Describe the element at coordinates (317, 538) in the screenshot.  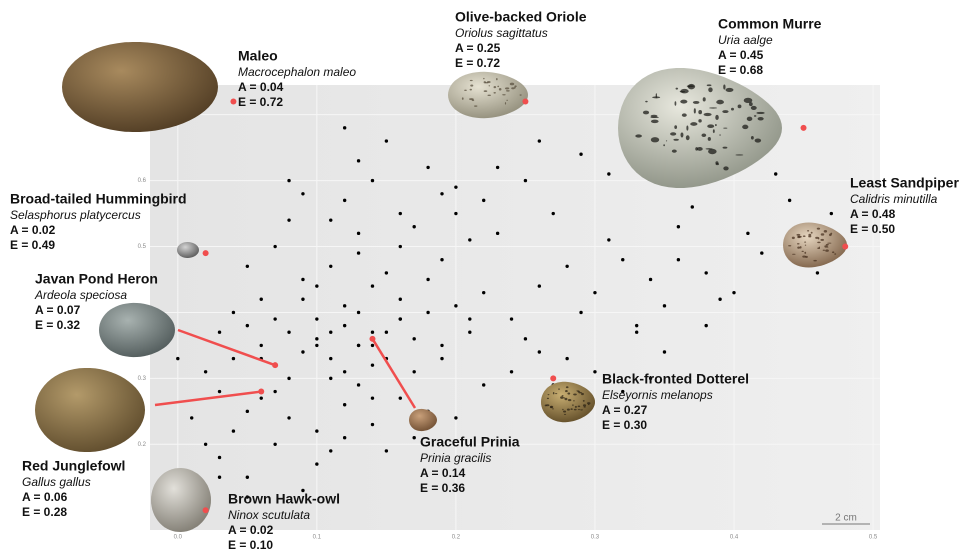
I see `x-tick-label: 0.1` at that location.